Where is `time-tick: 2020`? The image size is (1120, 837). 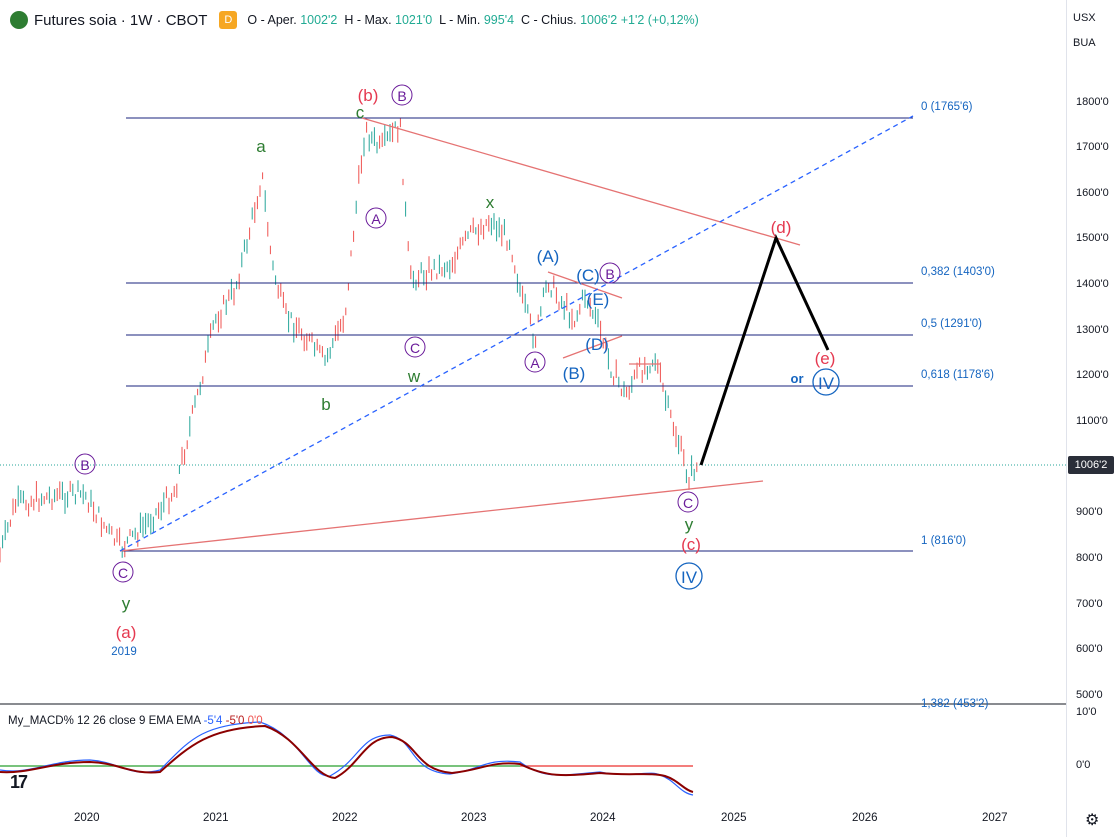
time-tick: 2020 is located at coordinates (87, 818).